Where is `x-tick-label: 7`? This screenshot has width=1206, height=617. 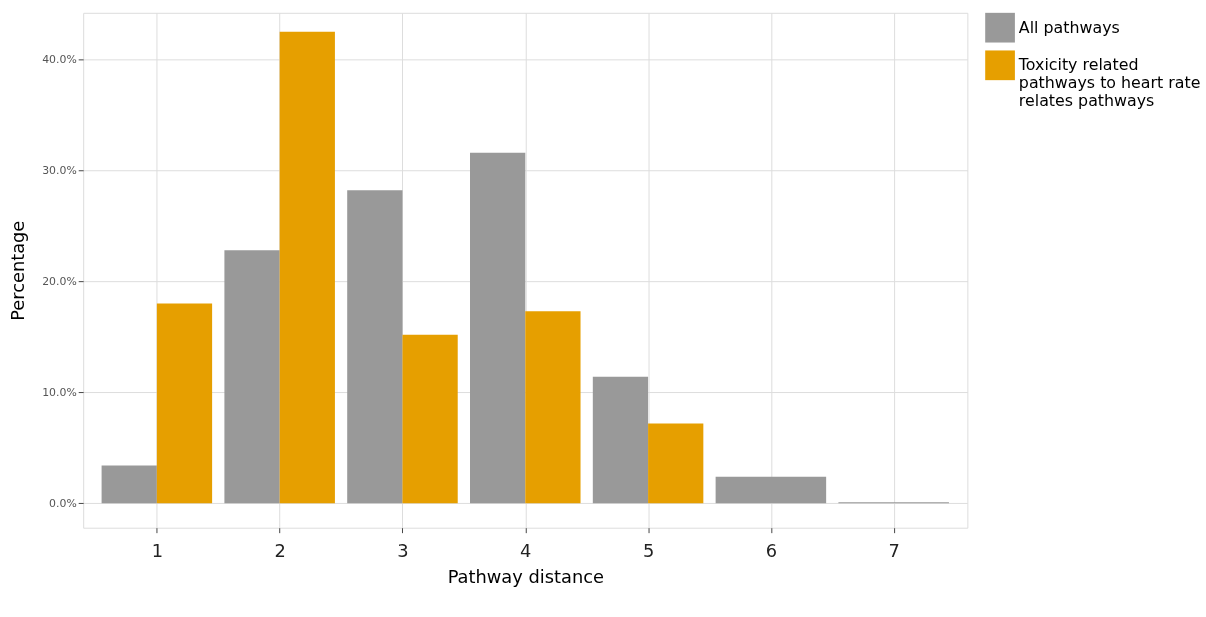 x-tick-label: 7 is located at coordinates (894, 550).